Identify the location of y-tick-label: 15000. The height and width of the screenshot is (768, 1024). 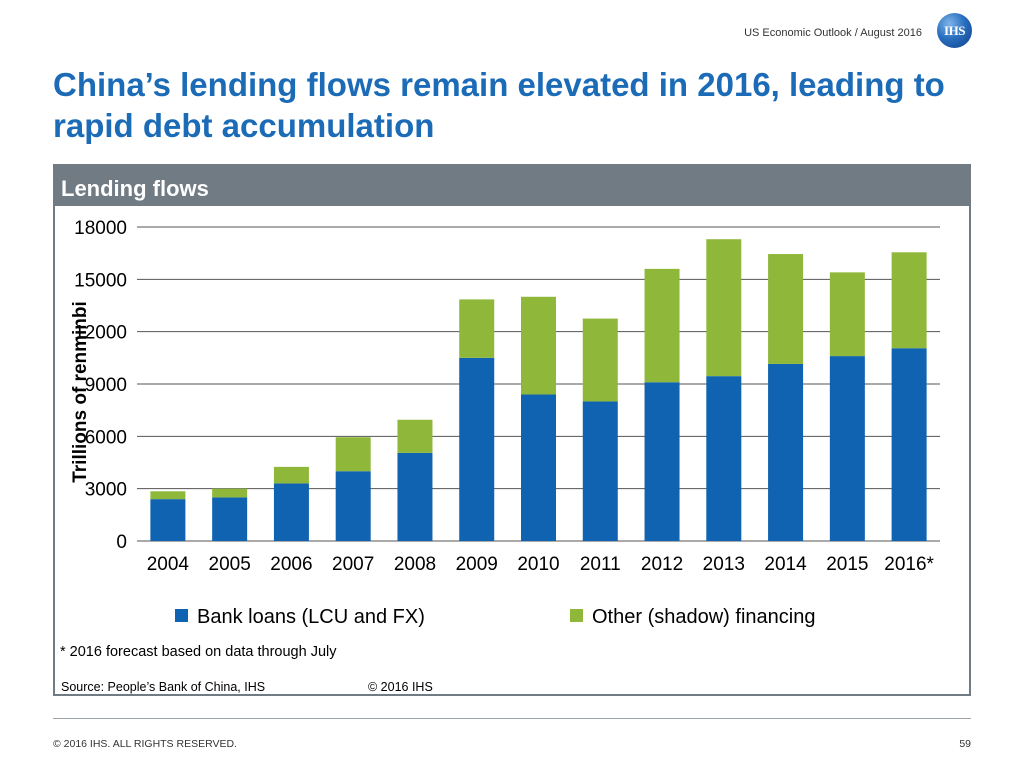
(100, 280).